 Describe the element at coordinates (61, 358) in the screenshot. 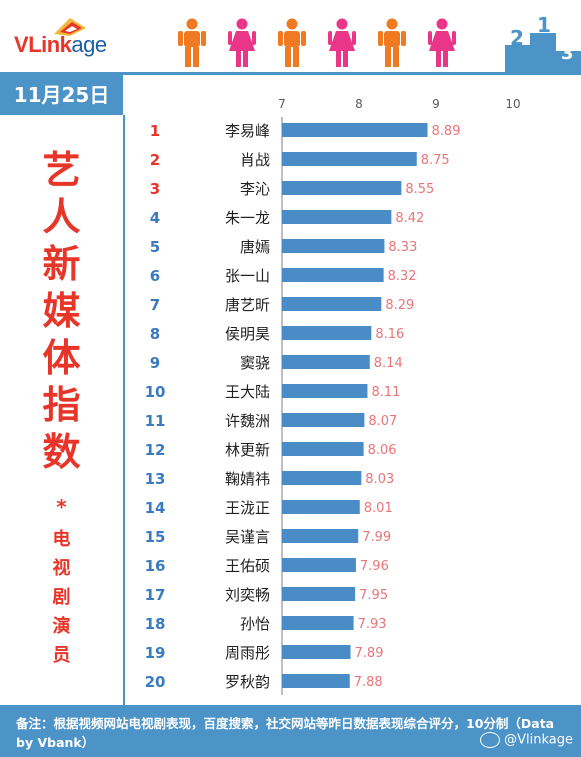

I see `title-char: 体` at that location.